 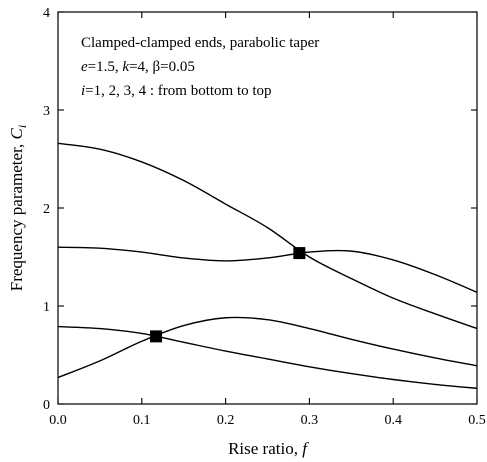 What do you see at coordinates (393, 420) in the screenshot?
I see `x-tick-label: 0.4` at bounding box center [393, 420].